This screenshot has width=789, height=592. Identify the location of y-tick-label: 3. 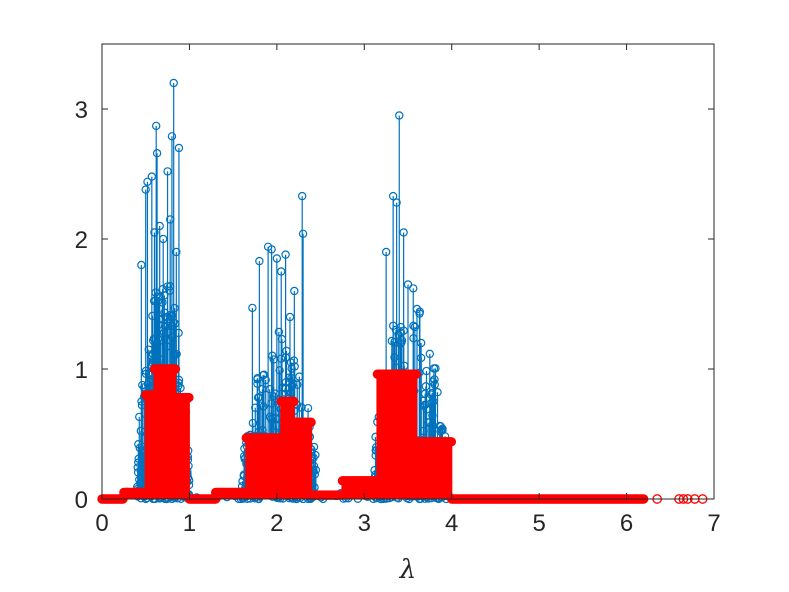
(81, 110).